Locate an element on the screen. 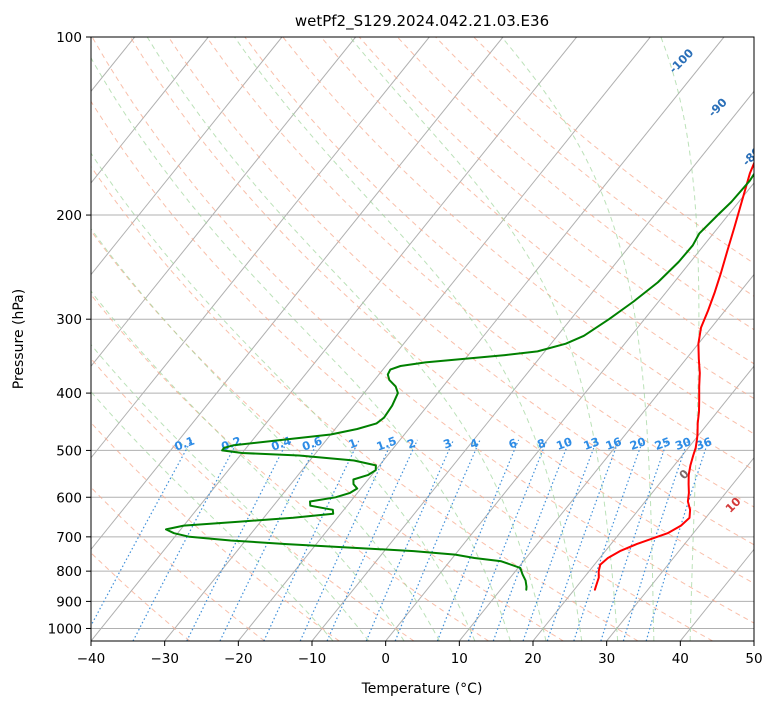  mixing-ratio-label: 10 is located at coordinates (564, 443).